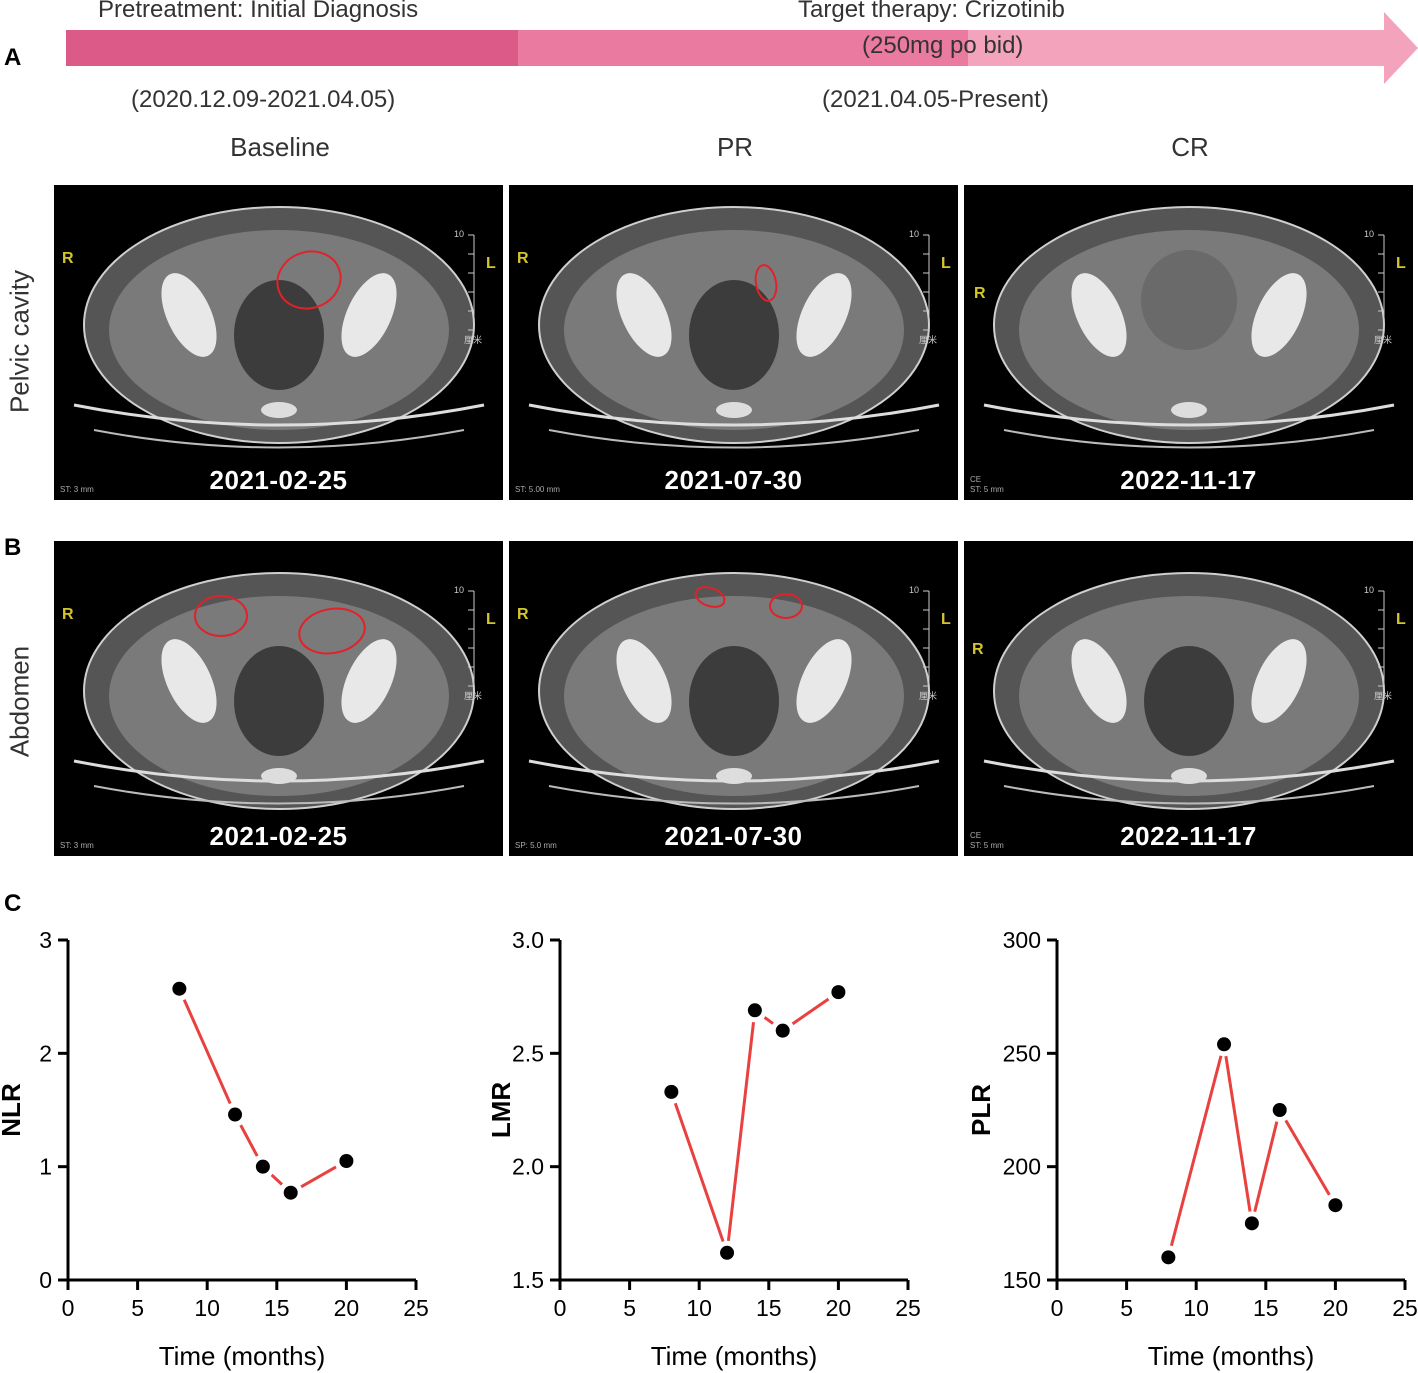 Image resolution: width=1418 pixels, height=1373 pixels. What do you see at coordinates (13, 57) in the screenshot?
I see `panel-letter-a: A` at bounding box center [13, 57].